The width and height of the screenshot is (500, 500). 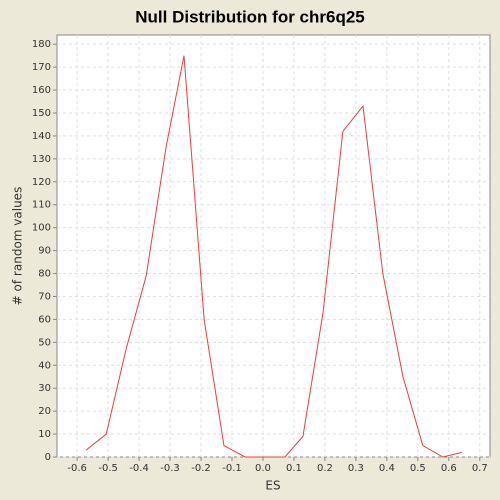 What do you see at coordinates (480, 468) in the screenshot?
I see `x-tick-label: 0.7` at bounding box center [480, 468].